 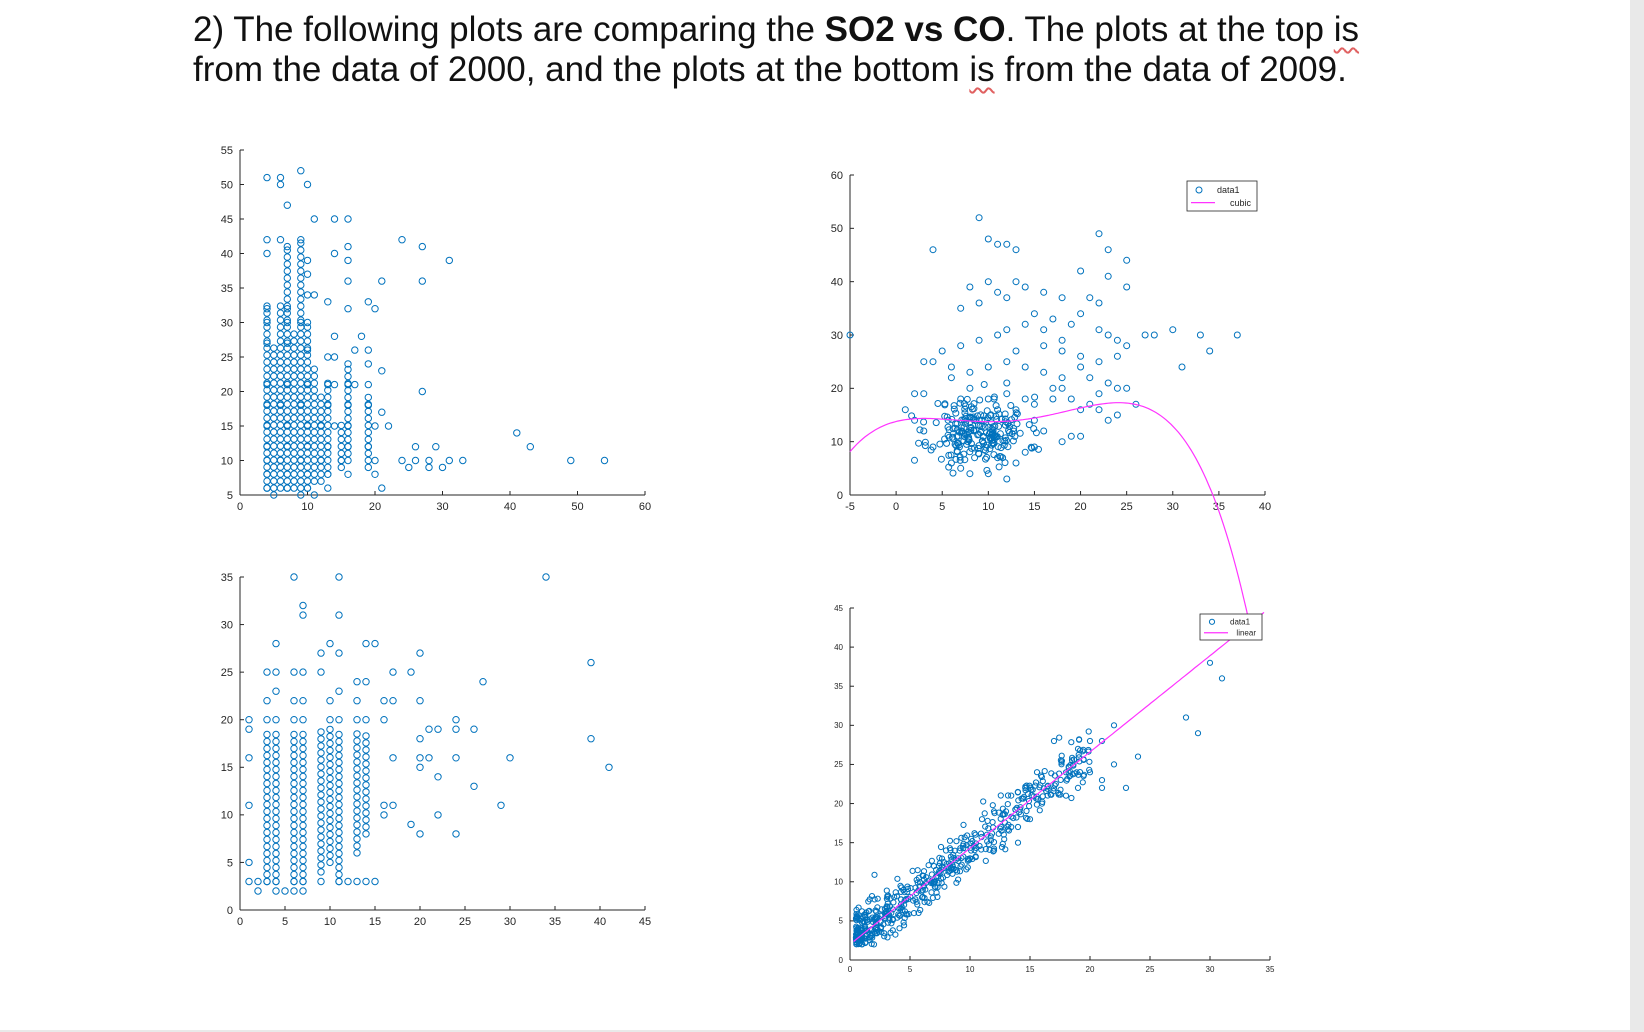 What do you see at coordinates (240, 507) in the screenshot?
I see `x-tick-label: 0` at bounding box center [240, 507].